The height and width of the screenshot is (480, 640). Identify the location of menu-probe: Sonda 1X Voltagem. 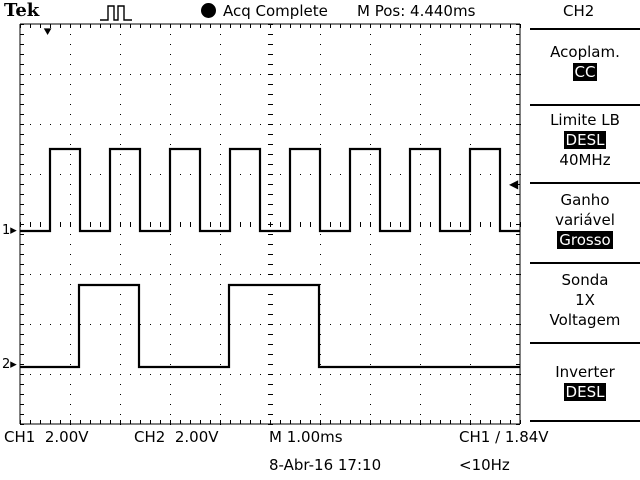
(585, 300).